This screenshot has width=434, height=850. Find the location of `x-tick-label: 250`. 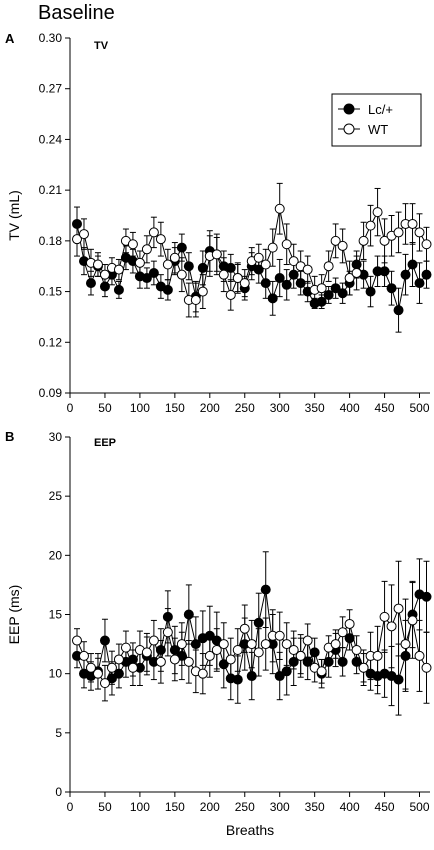

x-tick-label: 250 is located at coordinates (245, 408).